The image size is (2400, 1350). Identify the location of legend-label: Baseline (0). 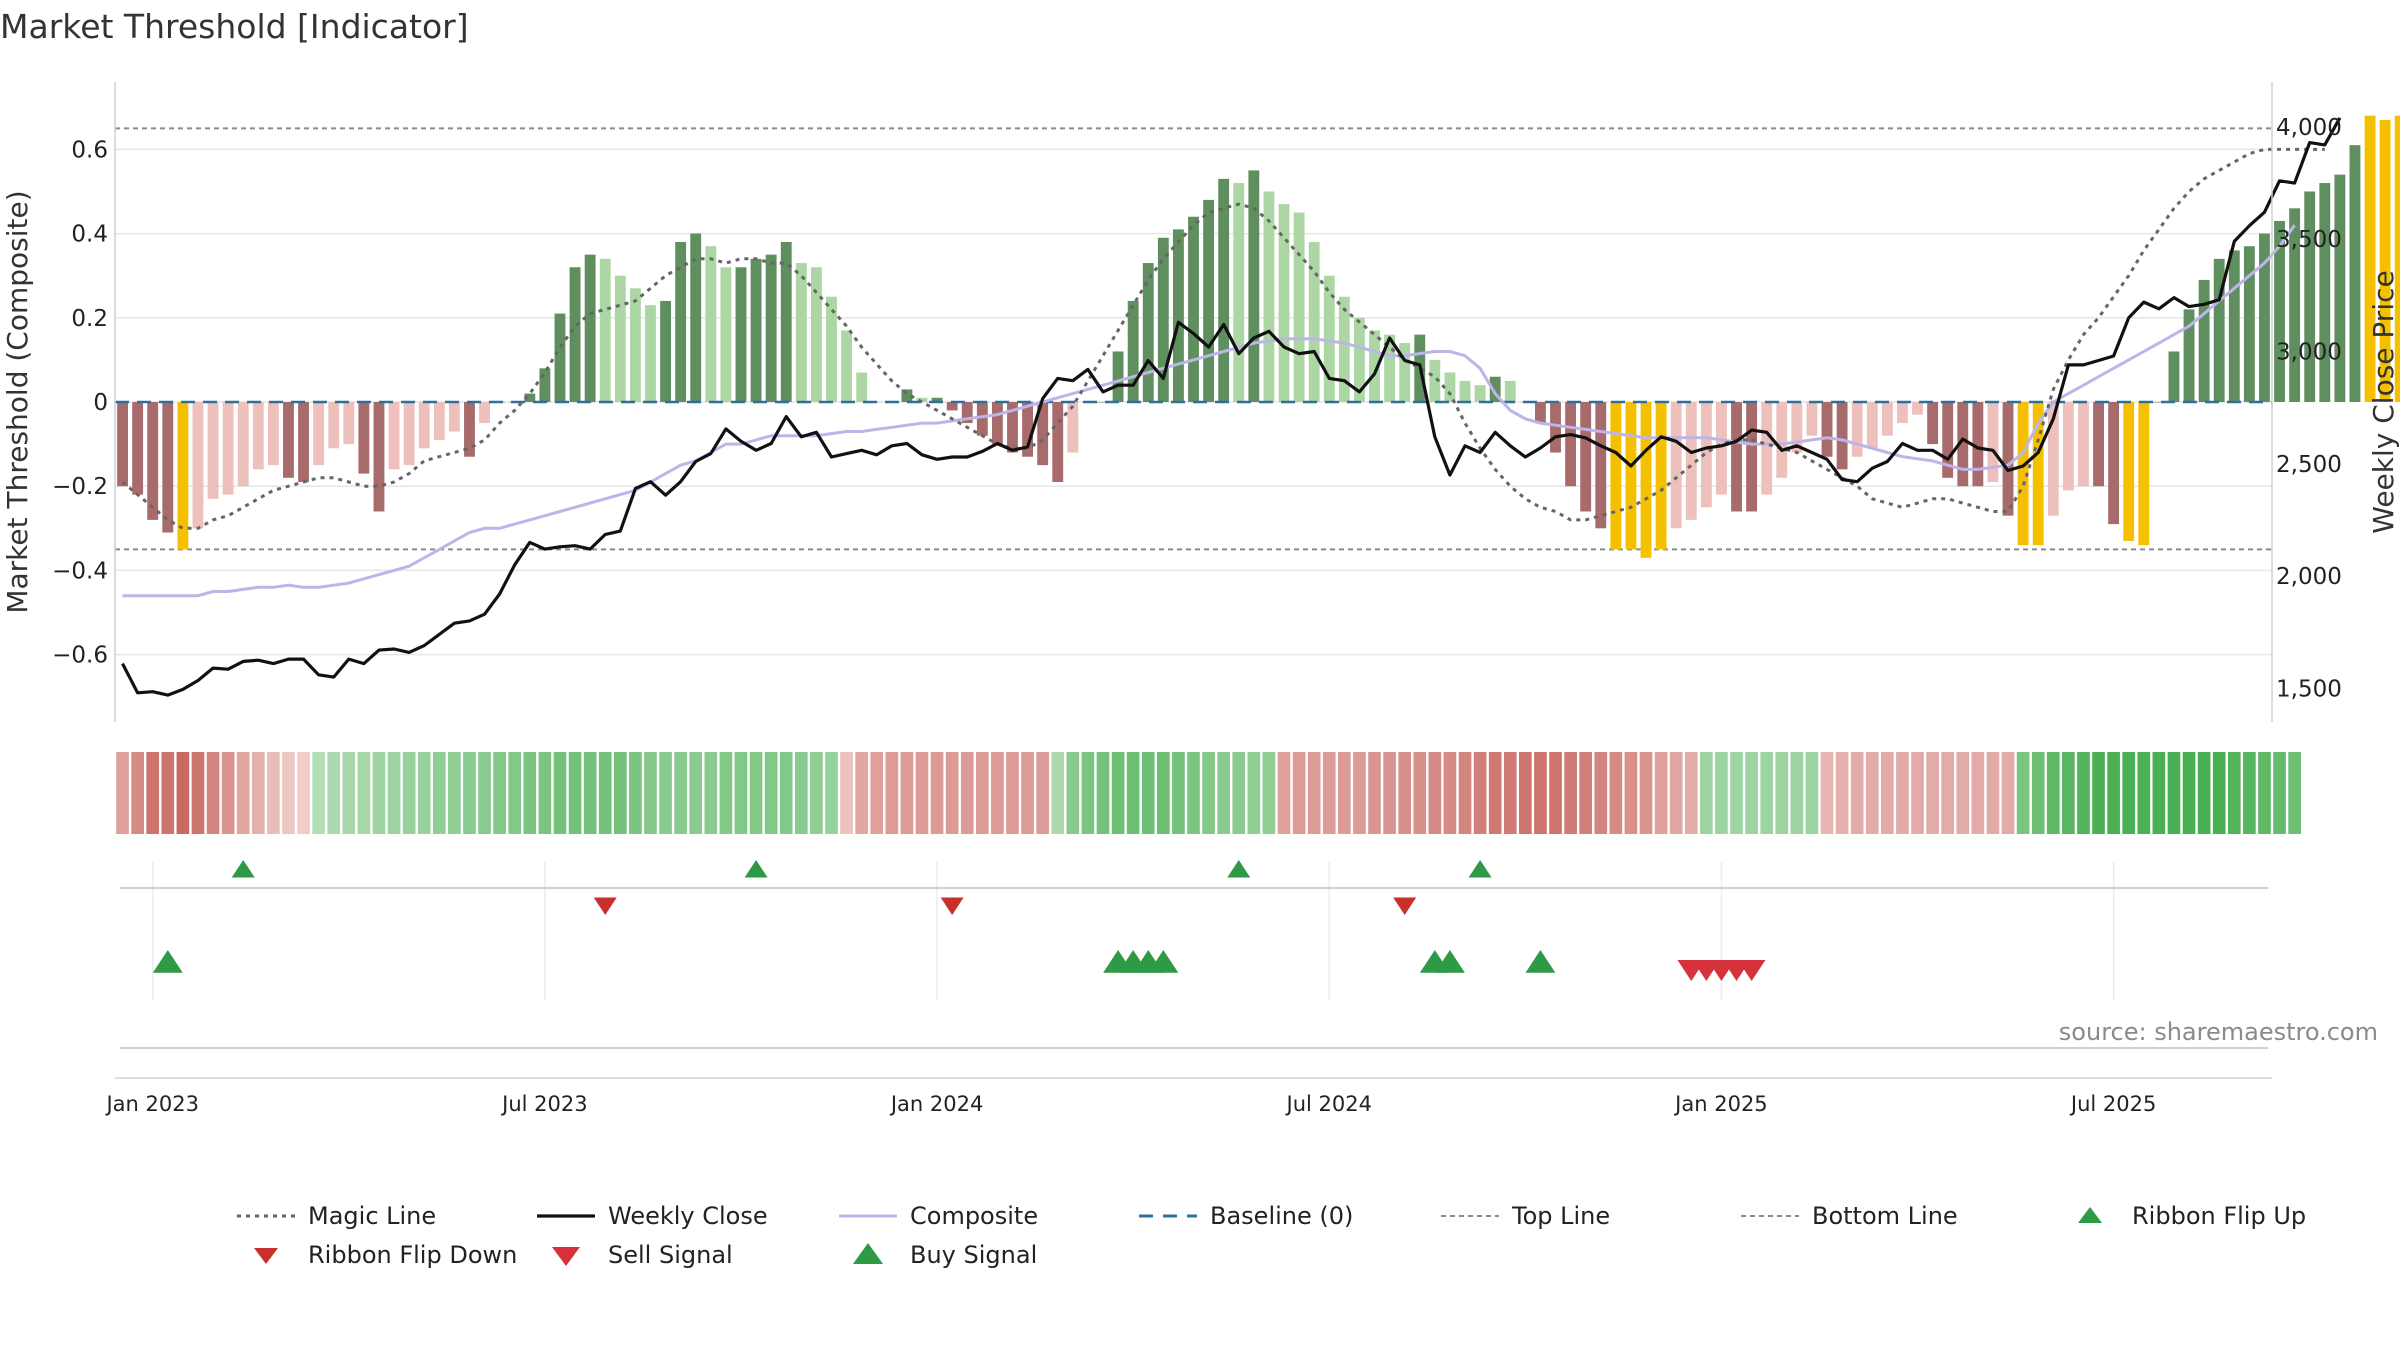
(1281, 1216).